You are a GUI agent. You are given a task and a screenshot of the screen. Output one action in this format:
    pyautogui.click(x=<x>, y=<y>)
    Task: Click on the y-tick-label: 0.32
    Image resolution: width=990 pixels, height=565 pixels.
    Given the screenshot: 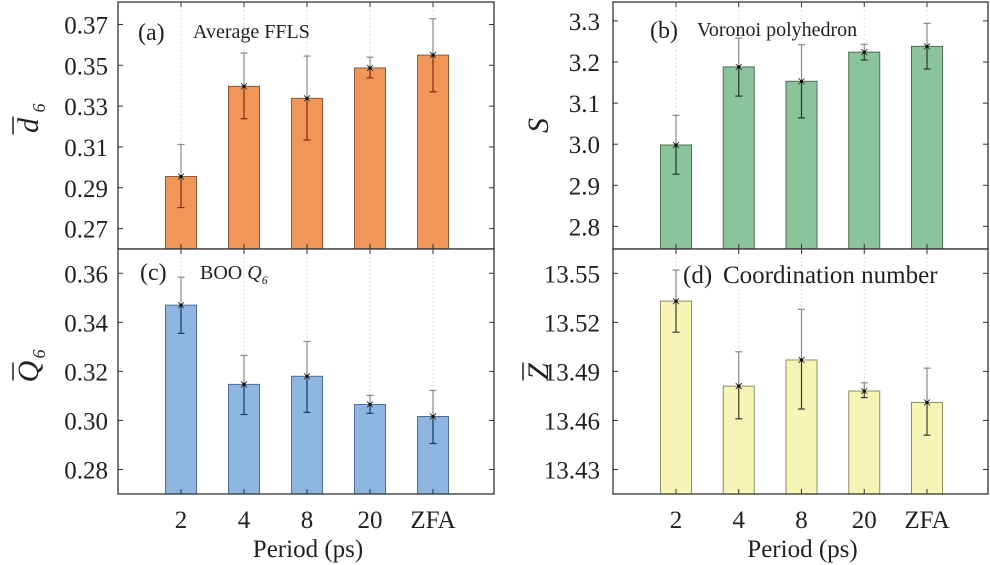 What is the action you would take?
    pyautogui.click(x=86, y=372)
    